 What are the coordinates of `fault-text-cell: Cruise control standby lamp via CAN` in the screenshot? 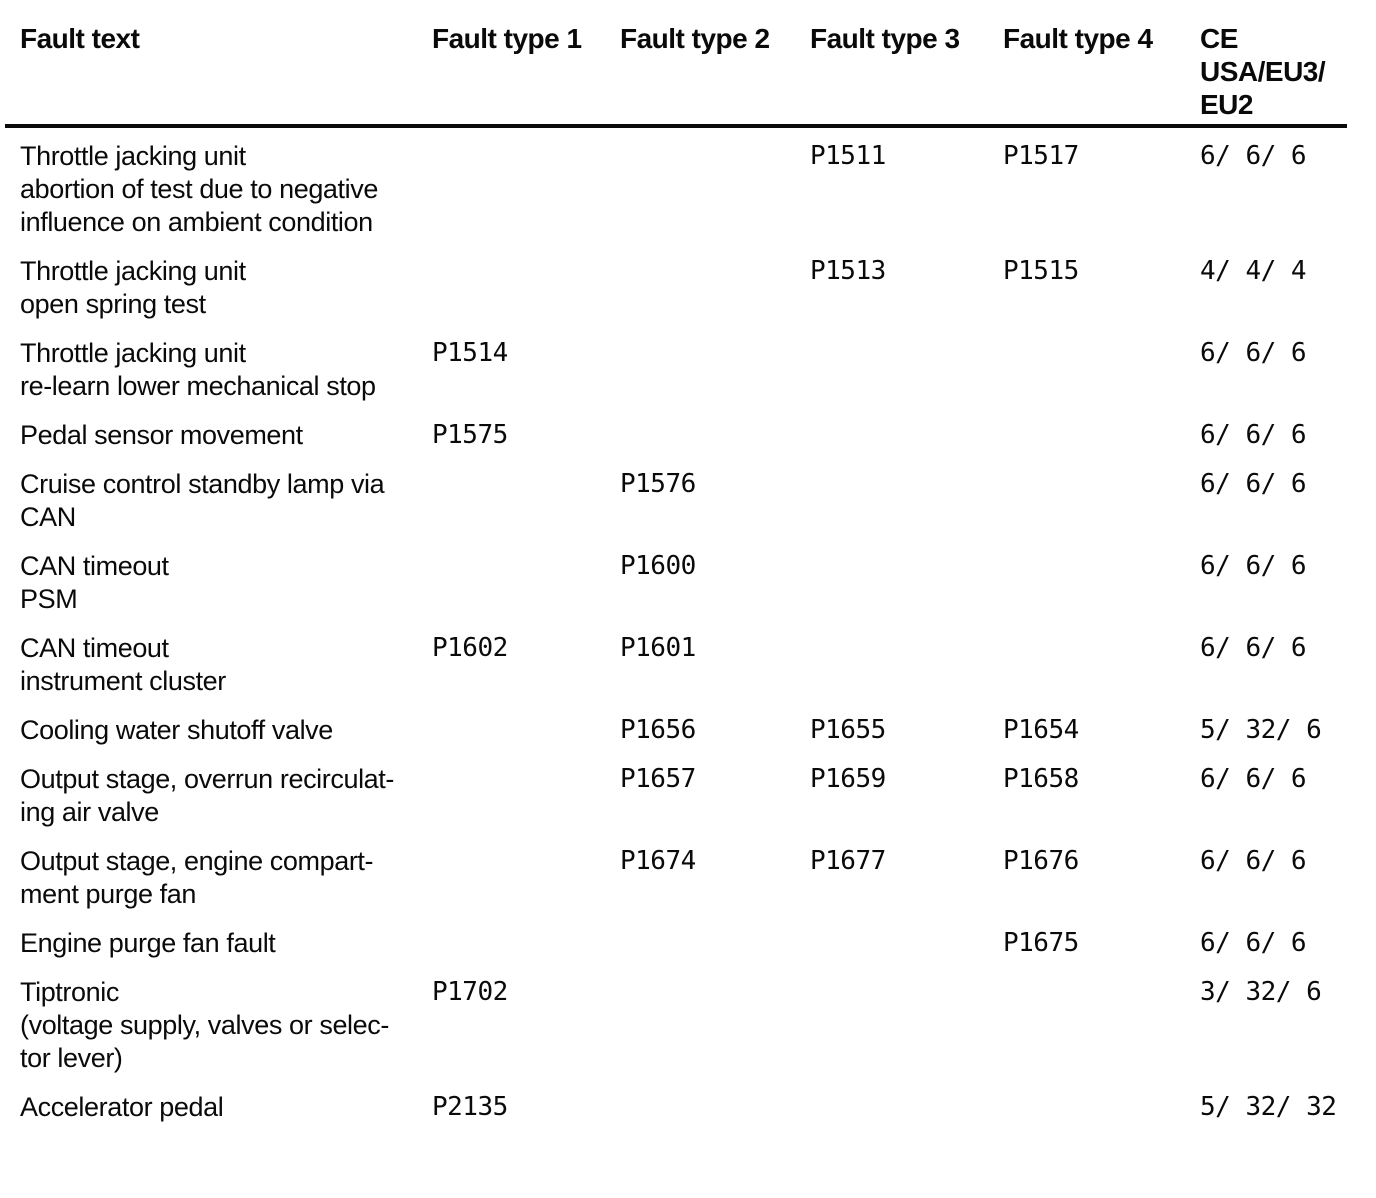 It's located at (202, 500).